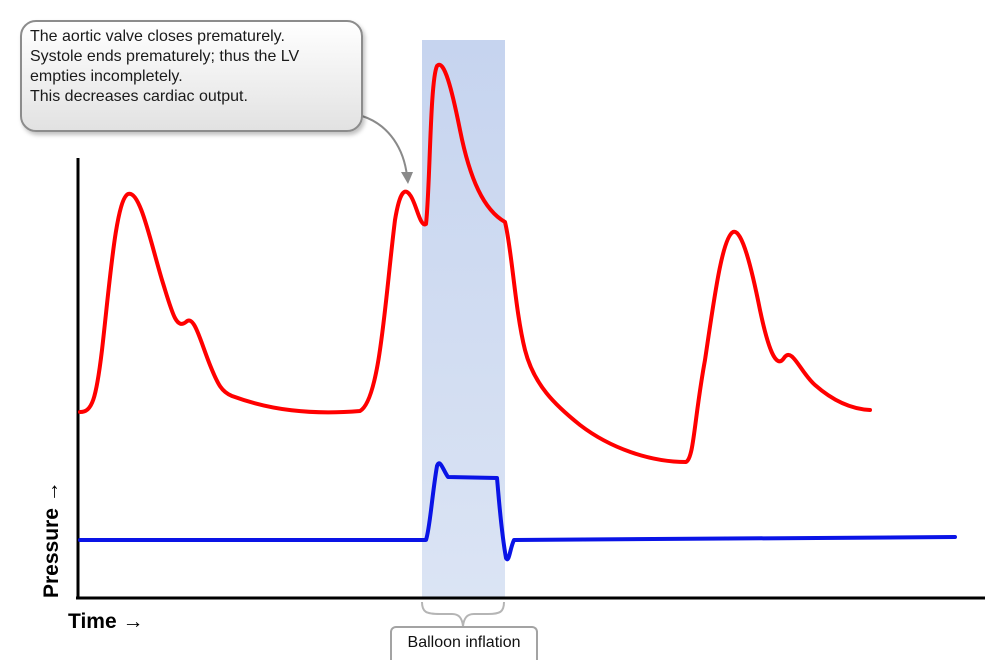  Describe the element at coordinates (106, 76) in the screenshot. I see `callout-line-3: empties incompletely.` at that location.